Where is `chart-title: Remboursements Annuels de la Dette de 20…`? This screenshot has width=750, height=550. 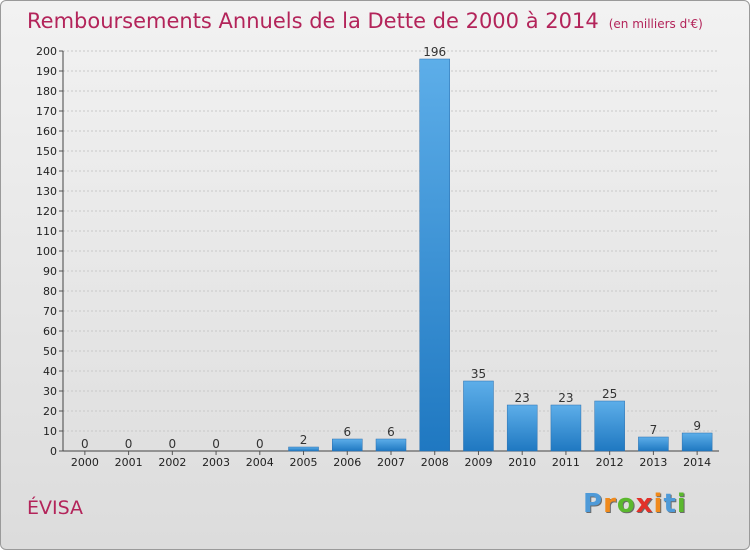 chart-title: Remboursements Annuels de la Dette de 20… is located at coordinates (365, 21).